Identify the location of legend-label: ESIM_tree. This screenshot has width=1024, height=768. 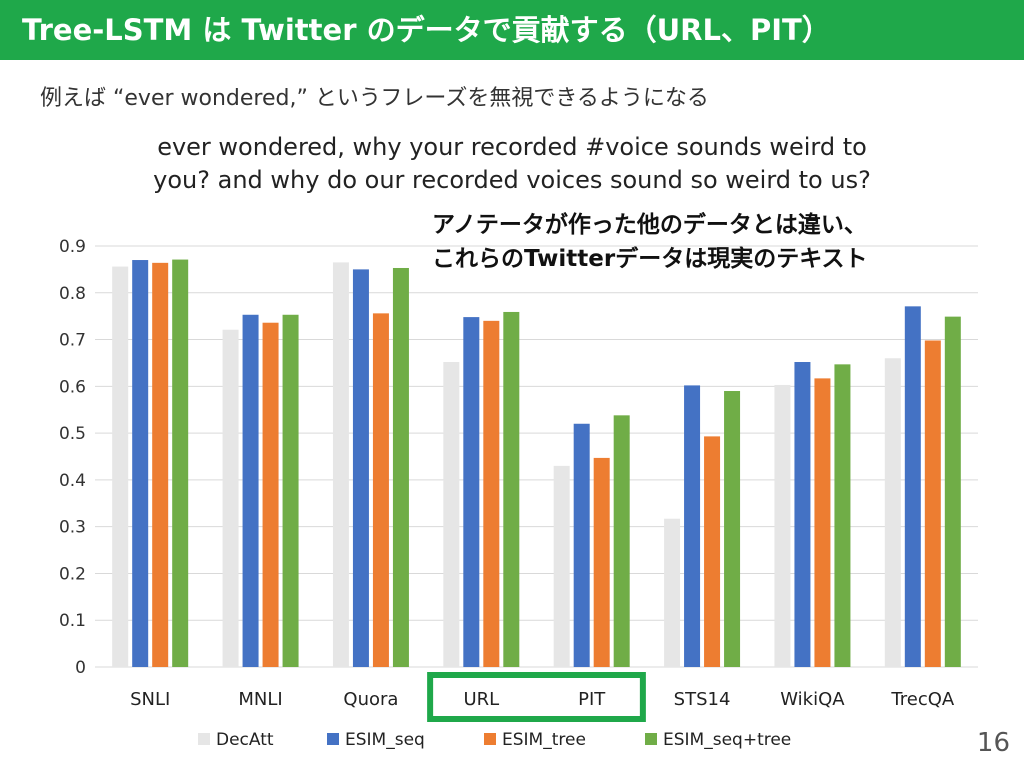
(544, 740).